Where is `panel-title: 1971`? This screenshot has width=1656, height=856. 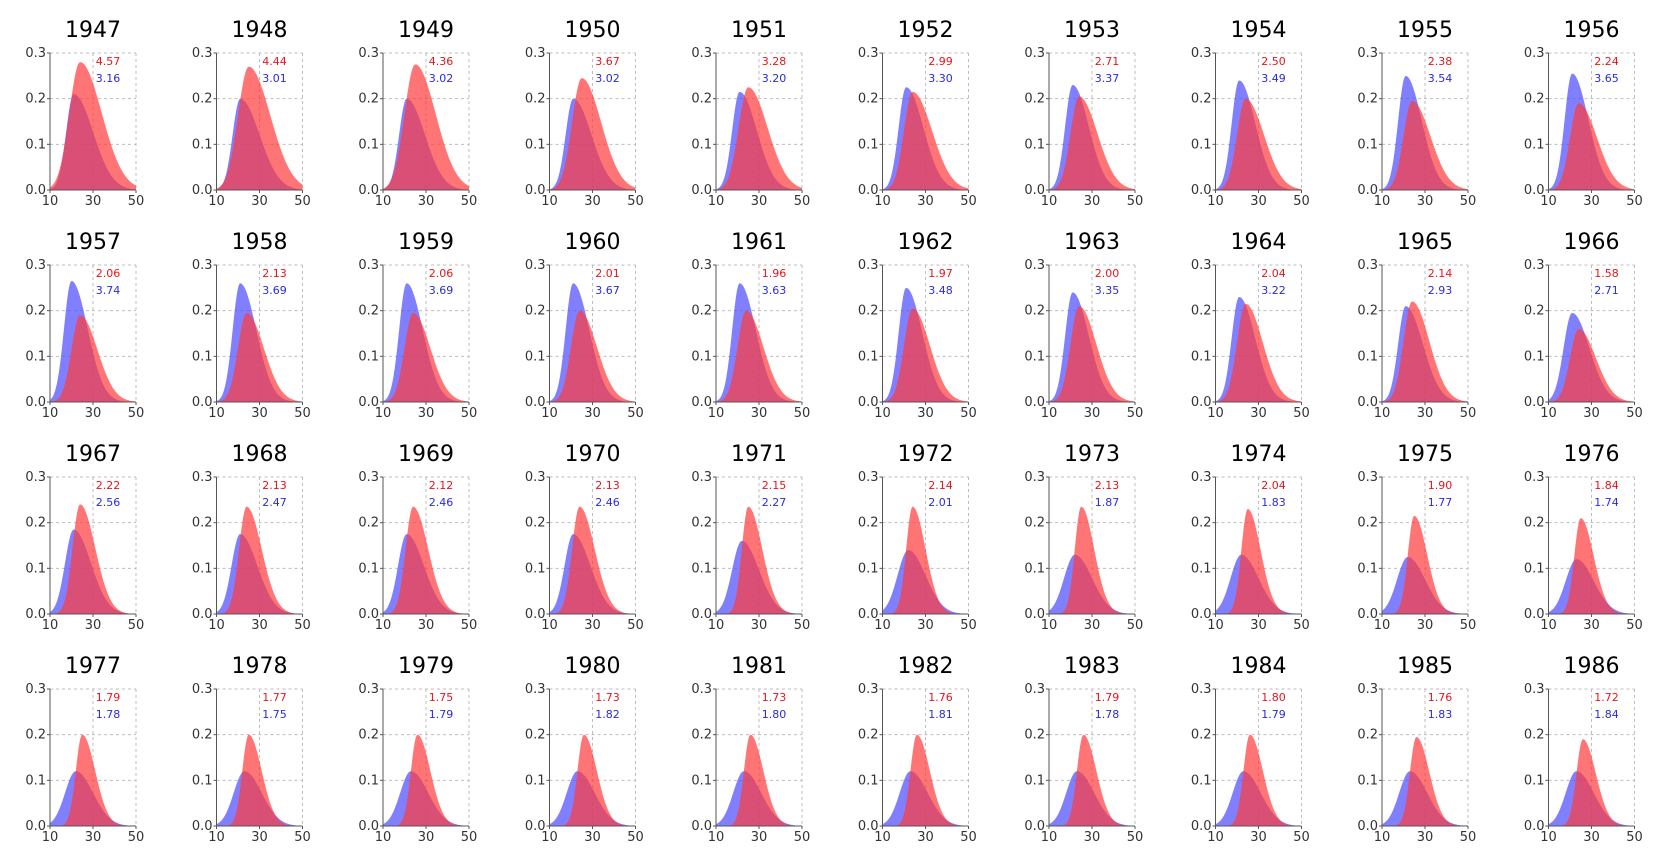
panel-title: 1971 is located at coordinates (759, 454).